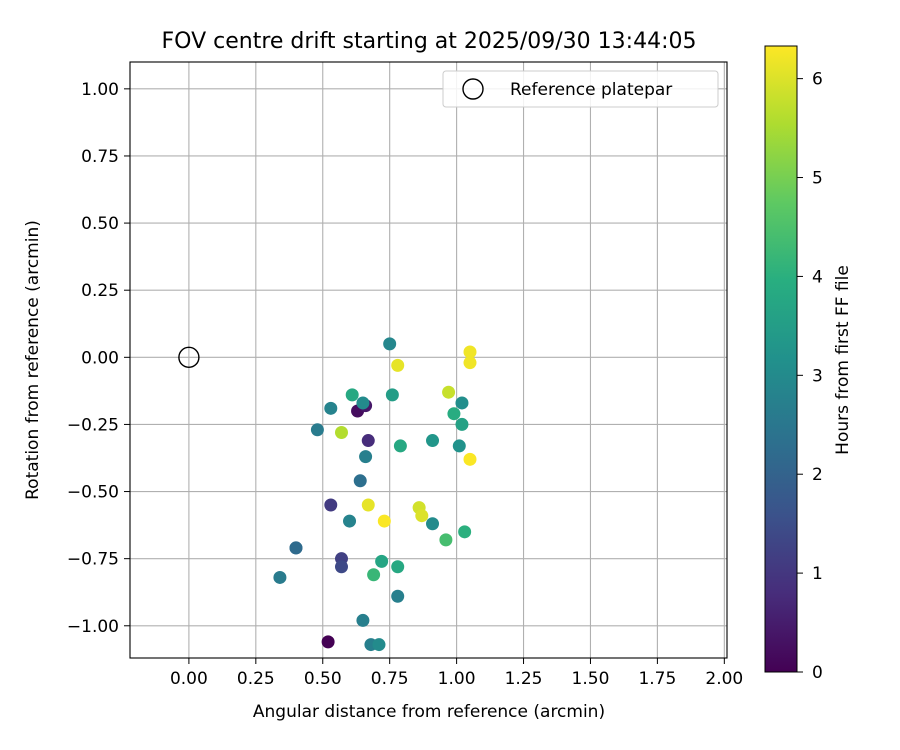  What do you see at coordinates (524, 679) in the screenshot?
I see `x-tick-label: 1.25` at bounding box center [524, 679].